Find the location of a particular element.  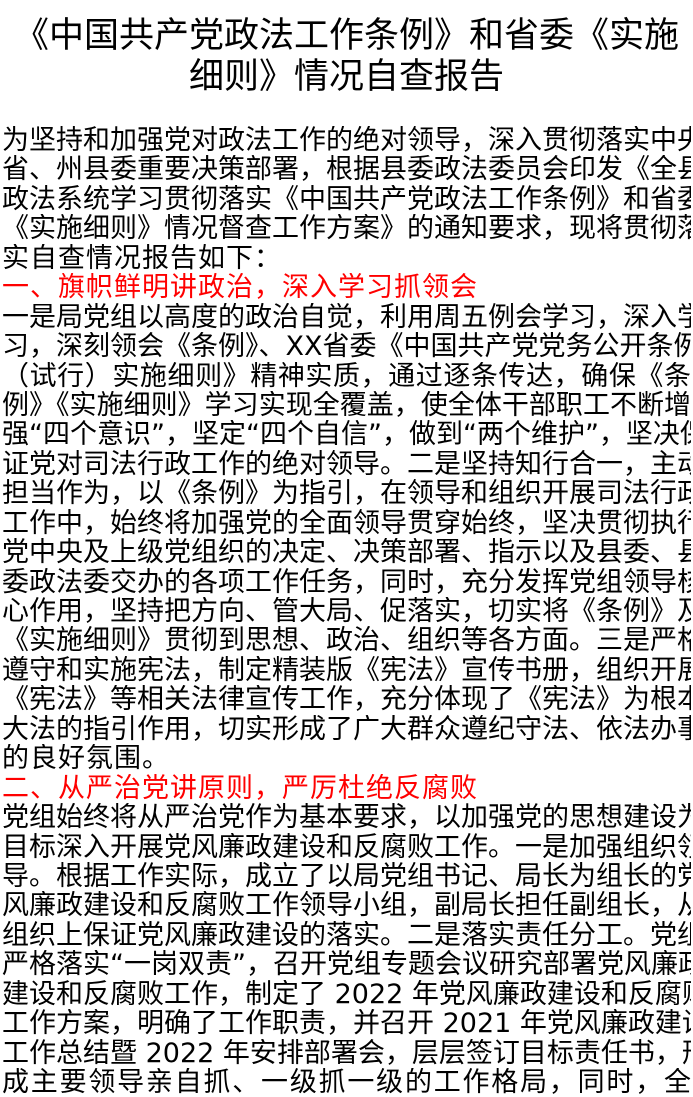

section-2-heading: 二、从严治党讲原则，严厉杜绝反腐败 is located at coordinates (240, 788).